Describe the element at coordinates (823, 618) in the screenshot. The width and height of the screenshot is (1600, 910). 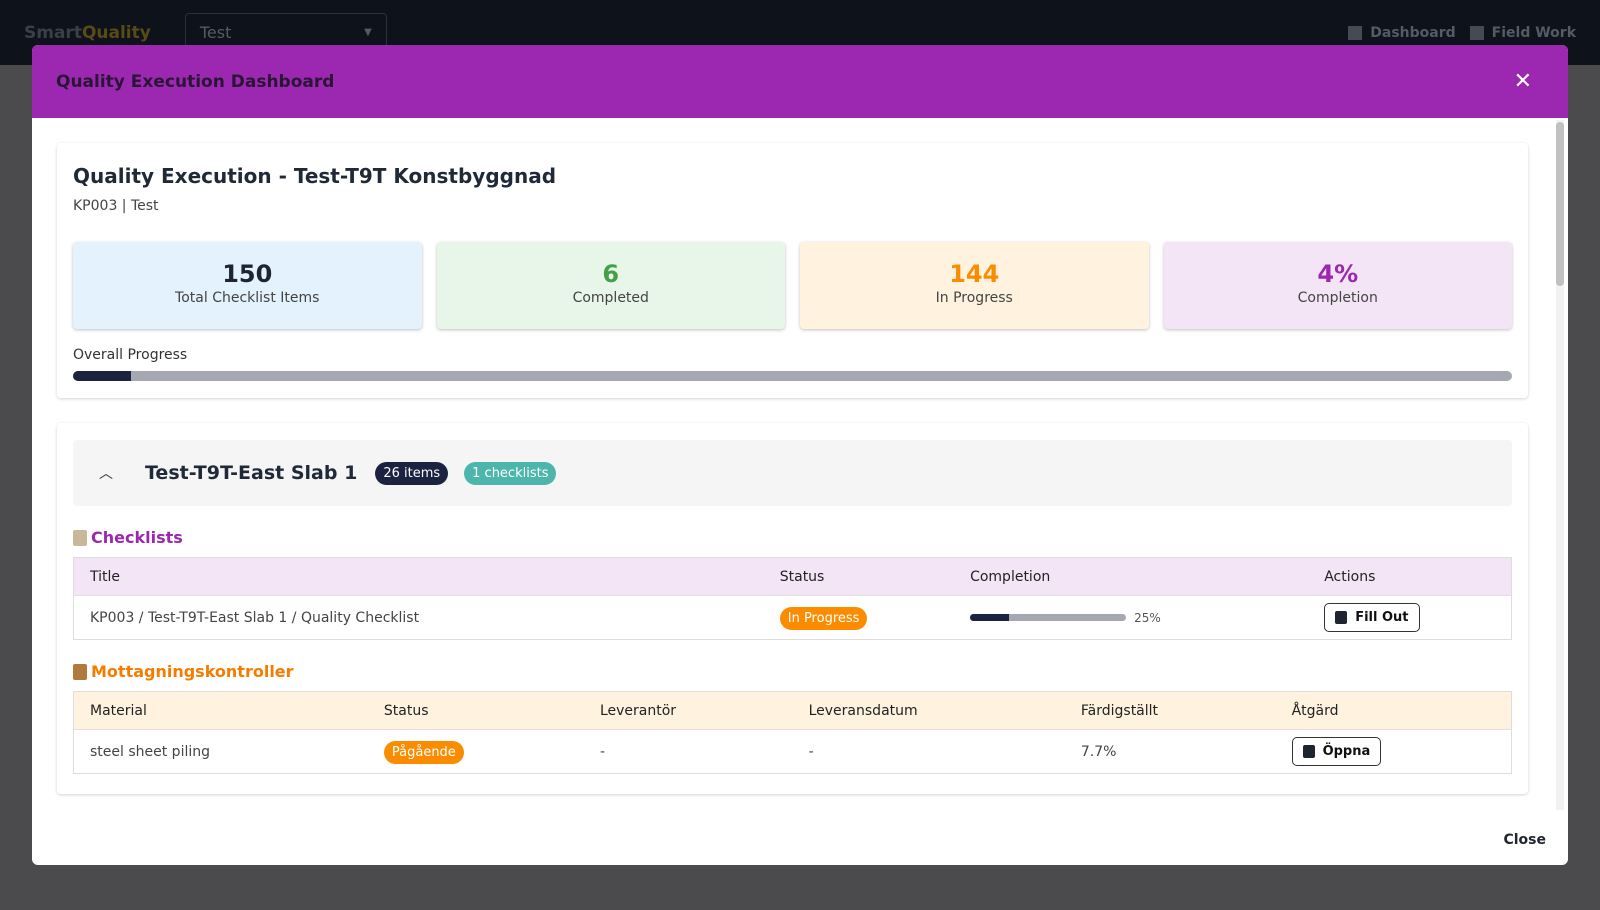
I see `status-chip: In Progress` at that location.